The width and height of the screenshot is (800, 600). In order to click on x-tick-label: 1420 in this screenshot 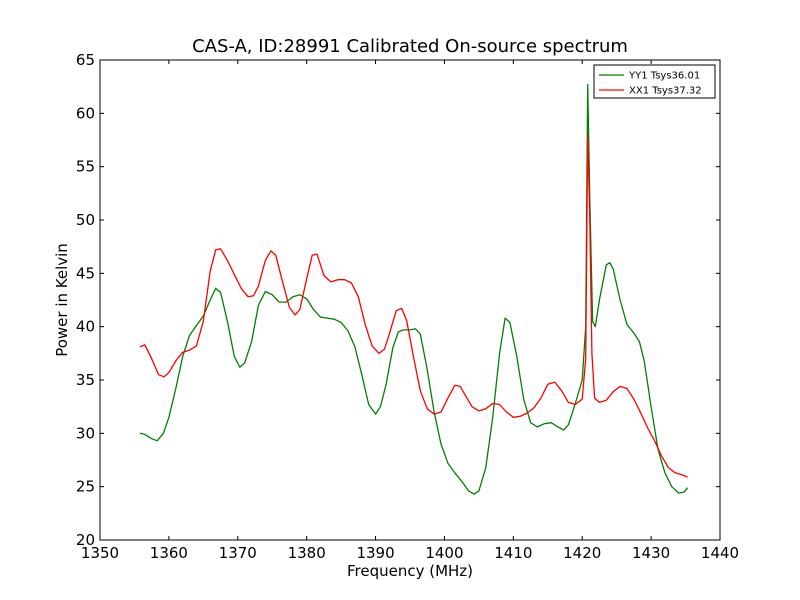, I will do `click(582, 553)`.